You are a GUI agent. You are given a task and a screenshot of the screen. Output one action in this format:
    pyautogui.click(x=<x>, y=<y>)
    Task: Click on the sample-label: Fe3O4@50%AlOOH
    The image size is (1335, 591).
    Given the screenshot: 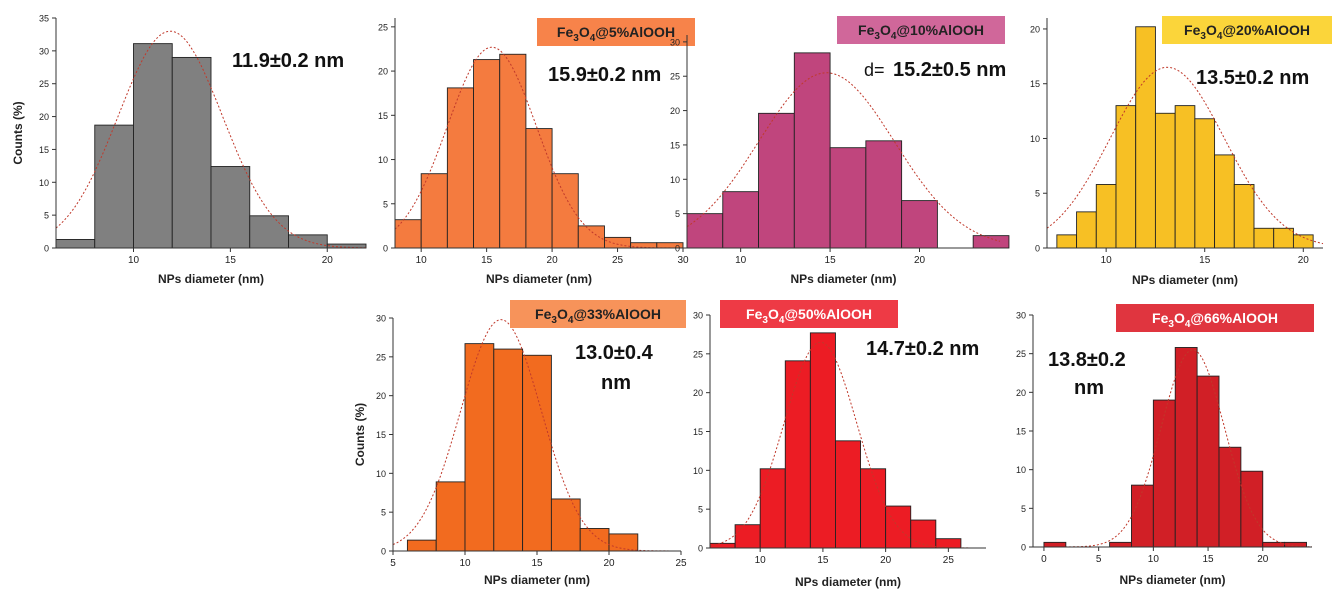 What is the action you would take?
    pyautogui.click(x=809, y=316)
    